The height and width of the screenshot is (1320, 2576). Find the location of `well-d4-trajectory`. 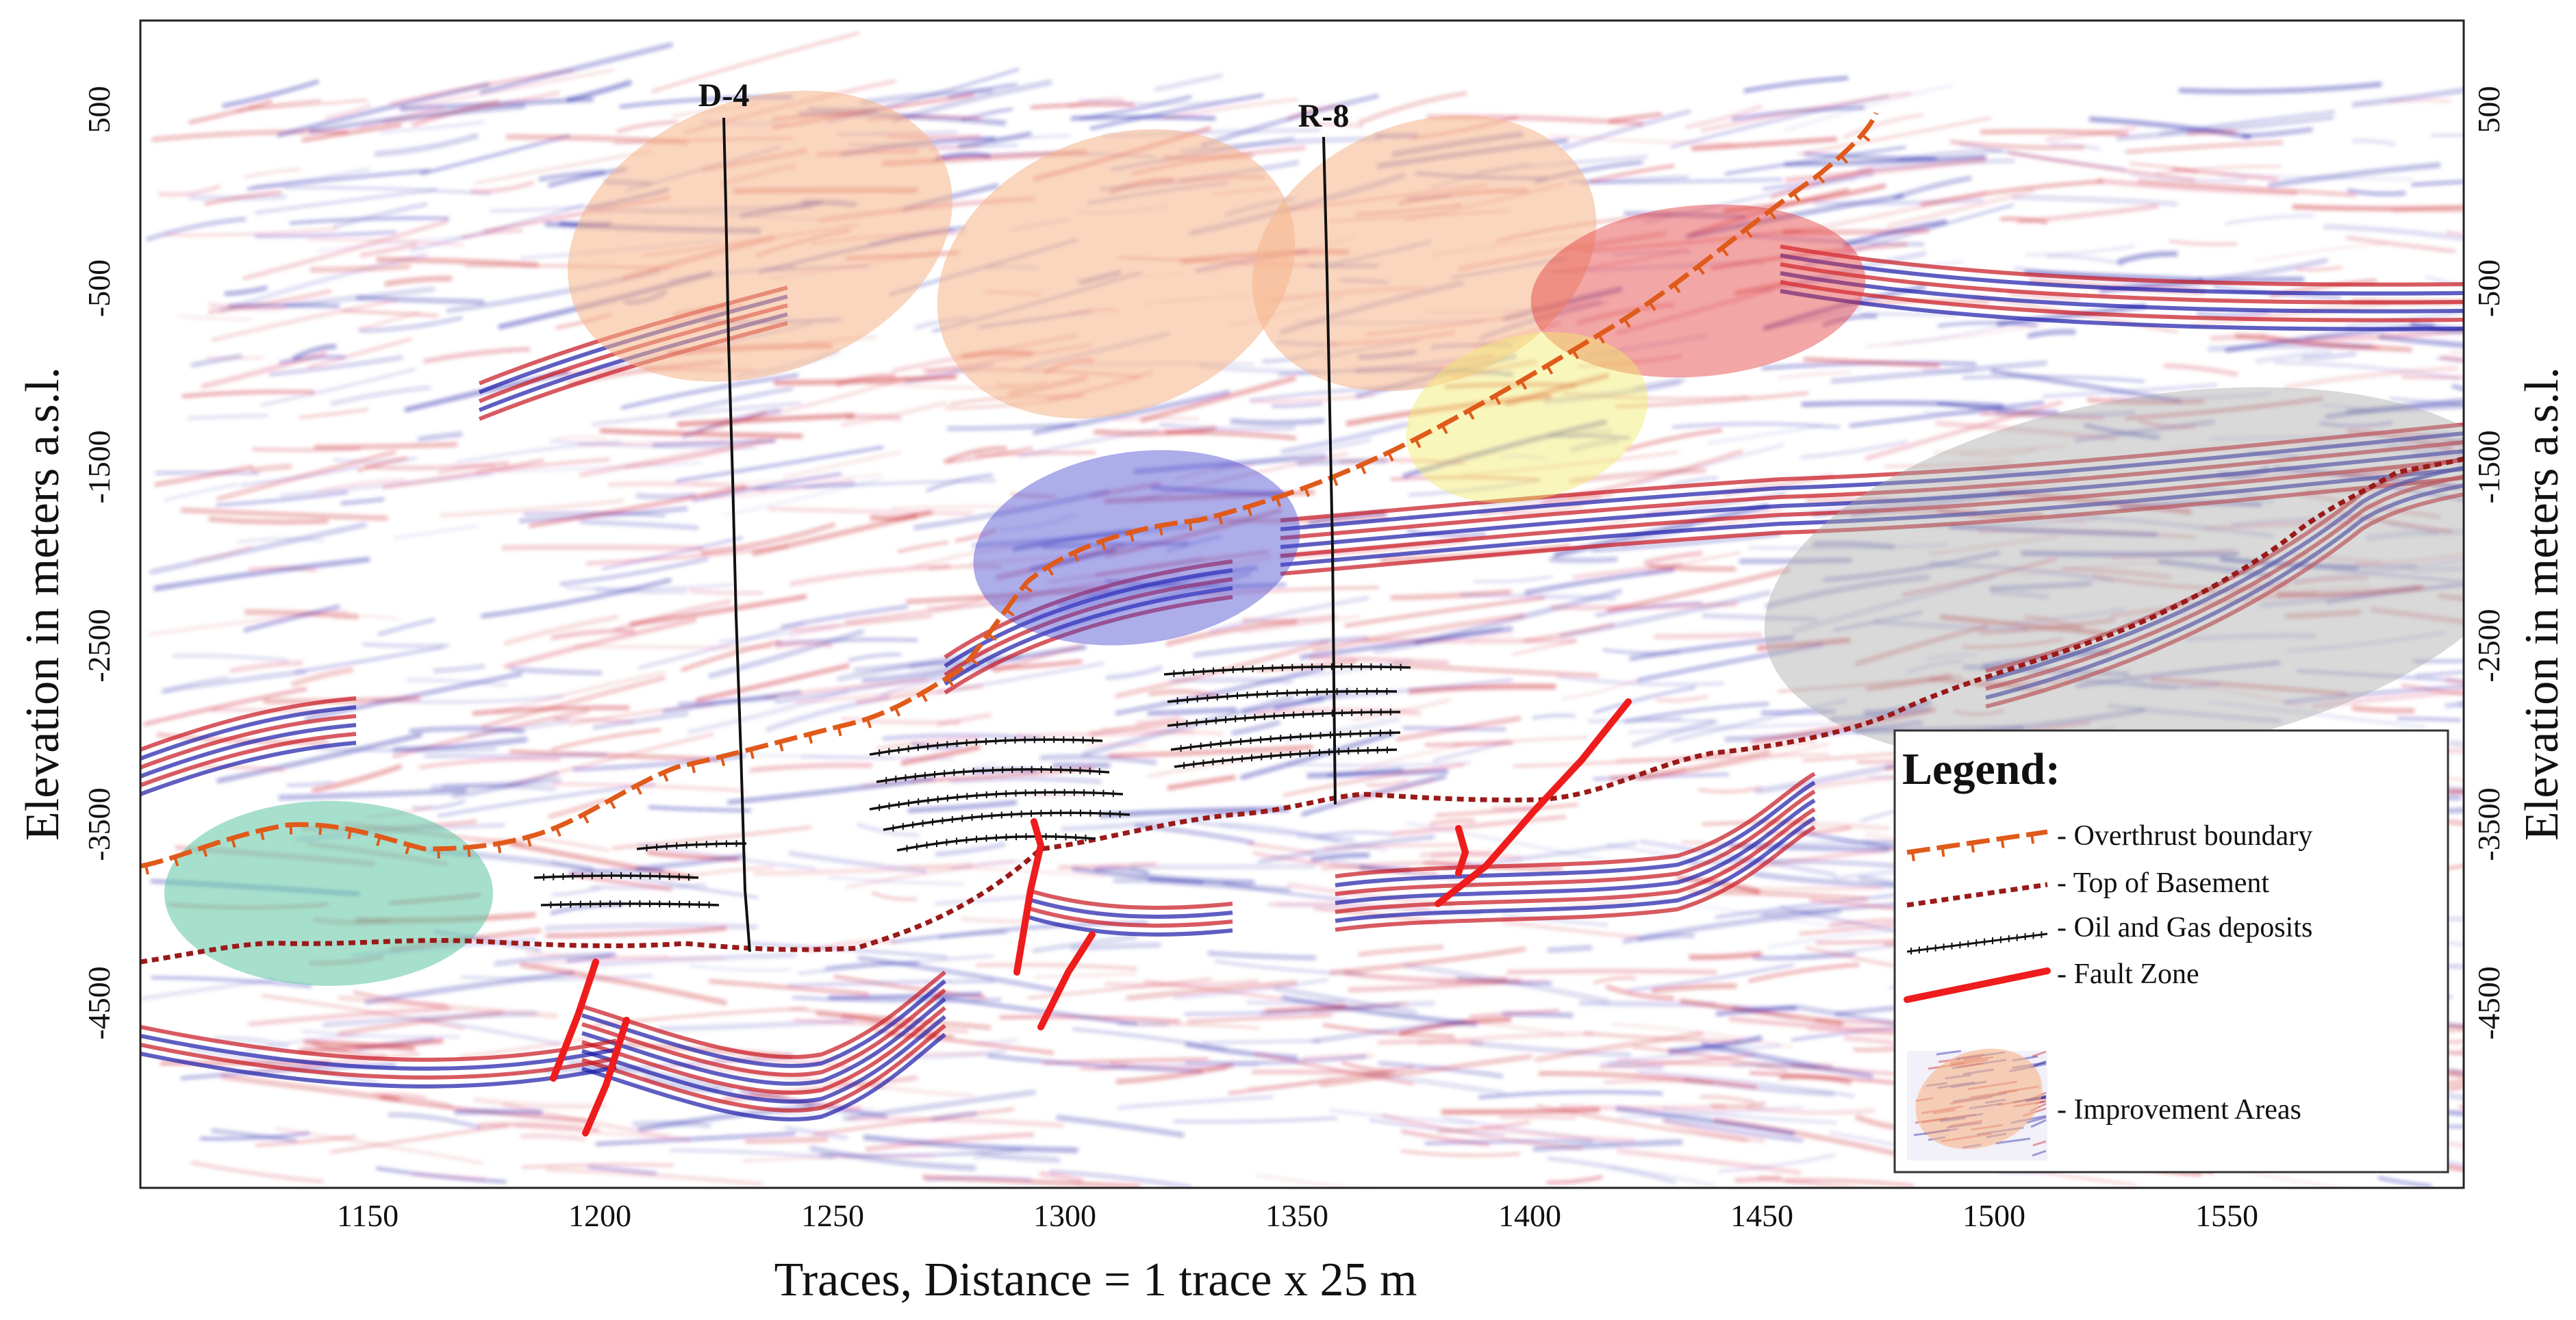

well-d4-trajectory is located at coordinates (737, 534).